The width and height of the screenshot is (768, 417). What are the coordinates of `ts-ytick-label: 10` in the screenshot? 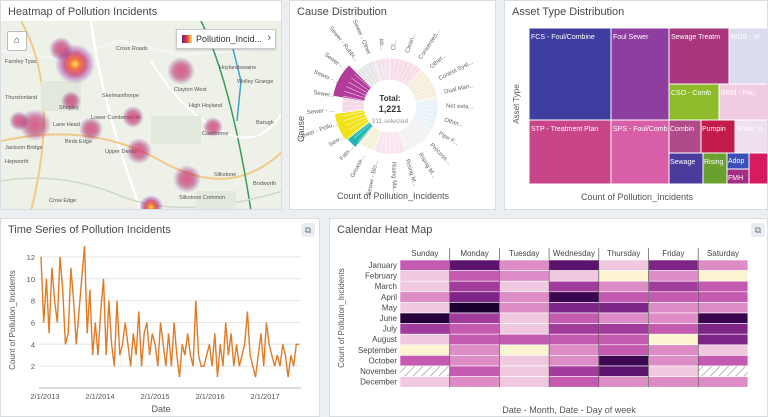 It's located at (31, 279).